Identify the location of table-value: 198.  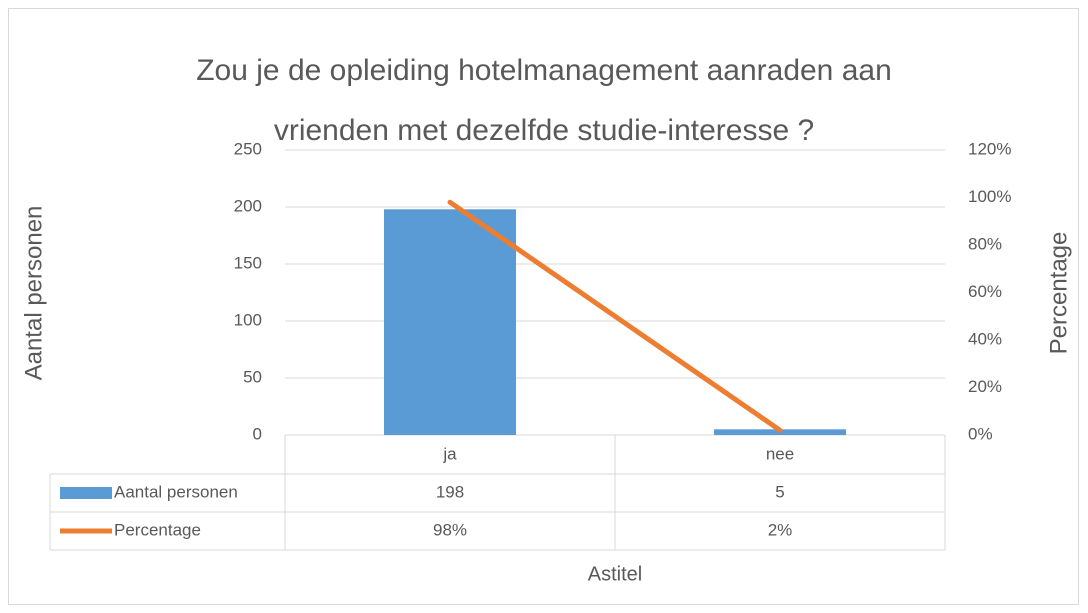
(450, 491).